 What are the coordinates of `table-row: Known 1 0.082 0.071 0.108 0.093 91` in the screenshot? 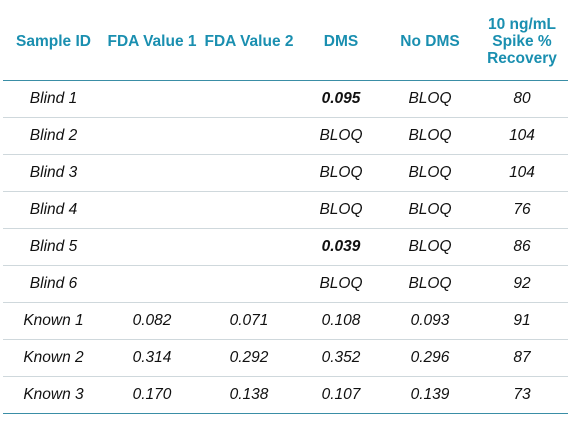 It's located at (285, 321).